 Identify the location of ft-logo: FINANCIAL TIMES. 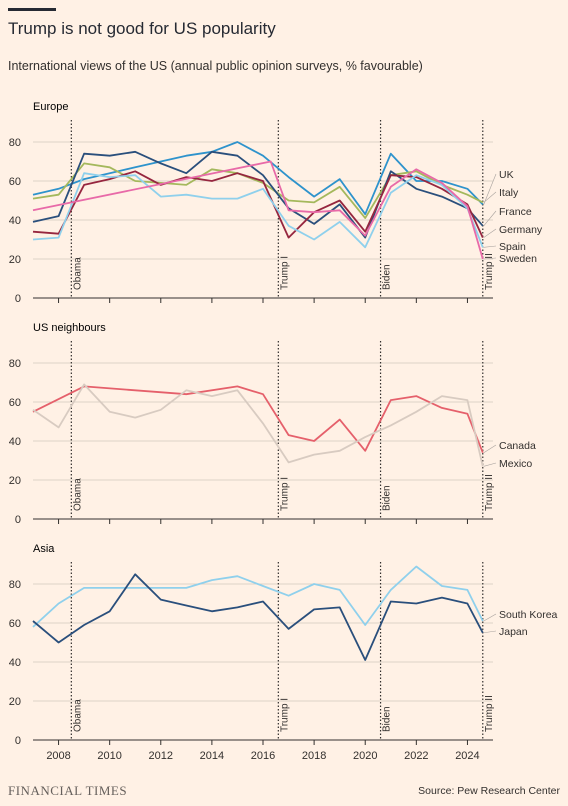
(68, 790).